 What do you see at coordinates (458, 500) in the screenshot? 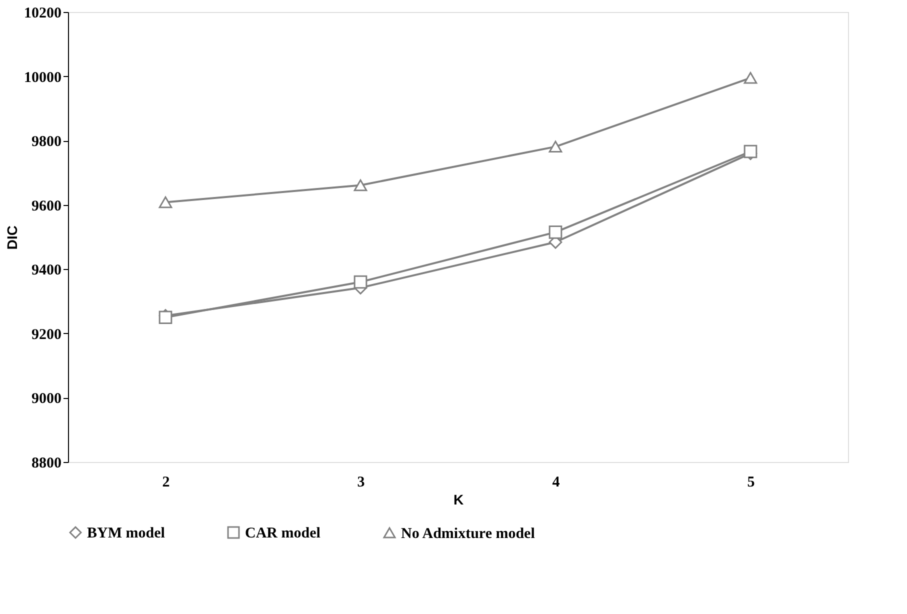
I see `x-axis-title: K` at bounding box center [458, 500].